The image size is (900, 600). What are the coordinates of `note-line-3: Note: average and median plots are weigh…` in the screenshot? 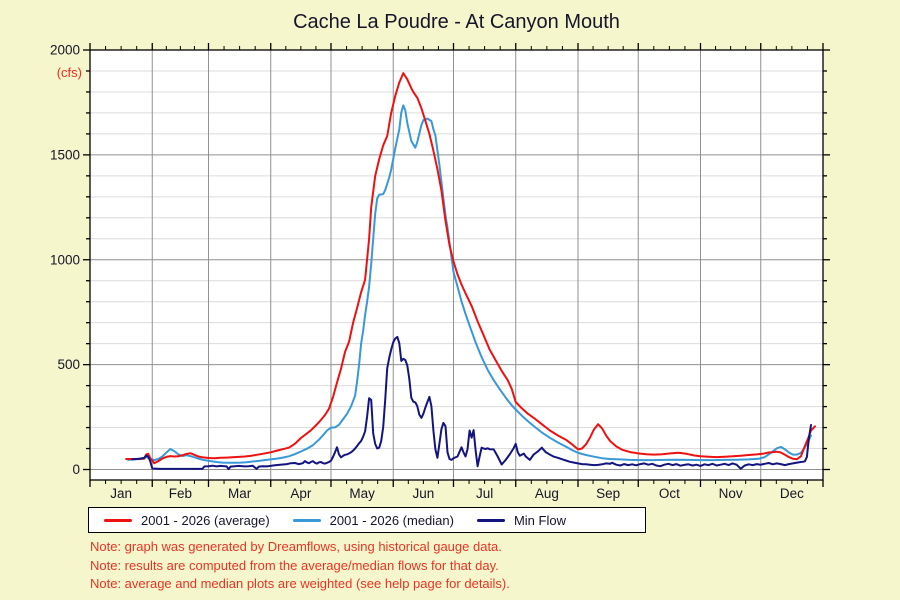 It's located at (300, 583).